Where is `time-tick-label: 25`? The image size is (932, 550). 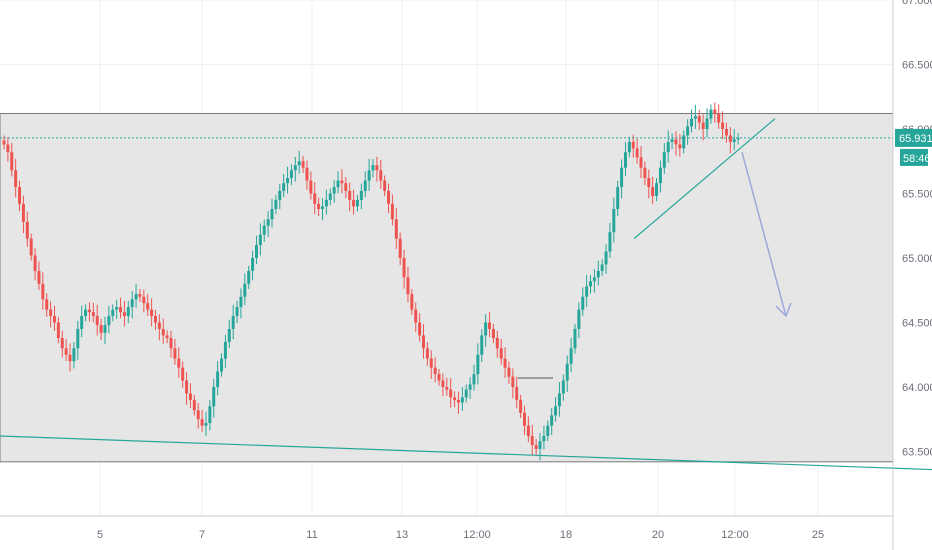 time-tick-label: 25 is located at coordinates (818, 535).